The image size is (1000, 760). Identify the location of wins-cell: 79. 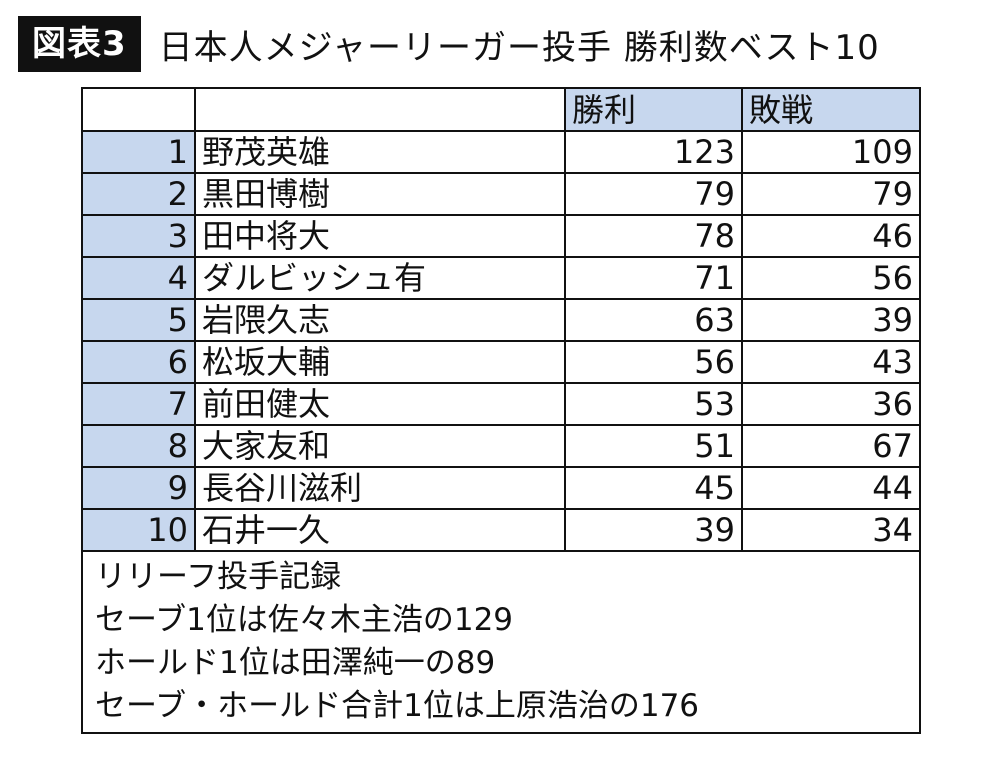
(653, 194).